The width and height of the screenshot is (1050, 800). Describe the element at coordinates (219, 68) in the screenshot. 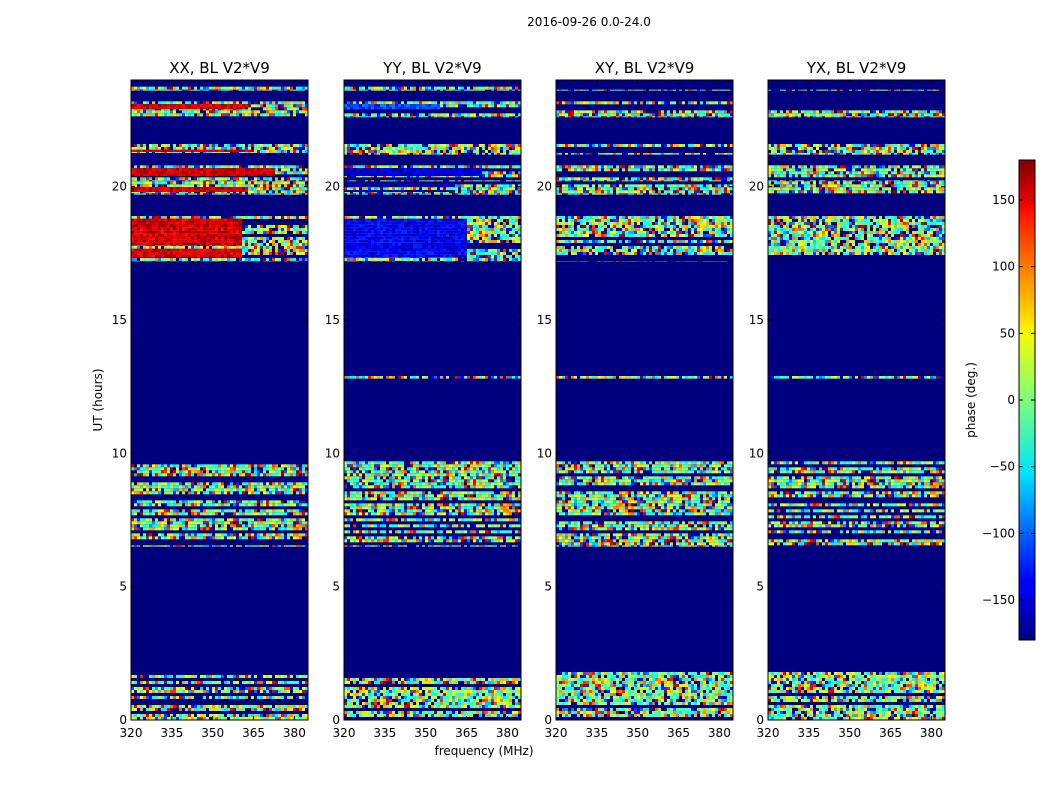

I see `panel-title: XX, BL V2*V9` at that location.